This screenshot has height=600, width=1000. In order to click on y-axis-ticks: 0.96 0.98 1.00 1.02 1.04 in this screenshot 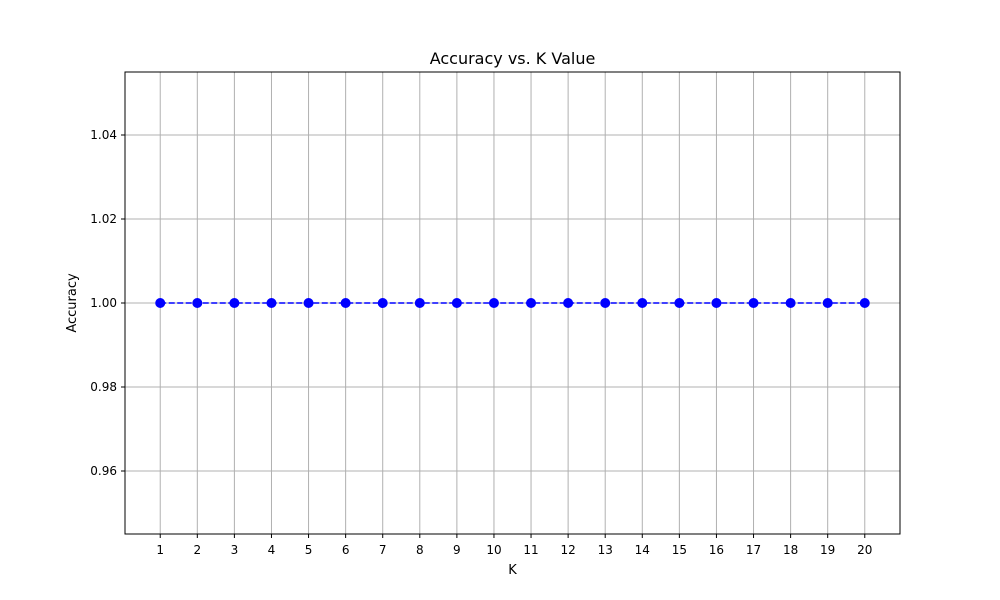, I will do `click(107, 303)`.